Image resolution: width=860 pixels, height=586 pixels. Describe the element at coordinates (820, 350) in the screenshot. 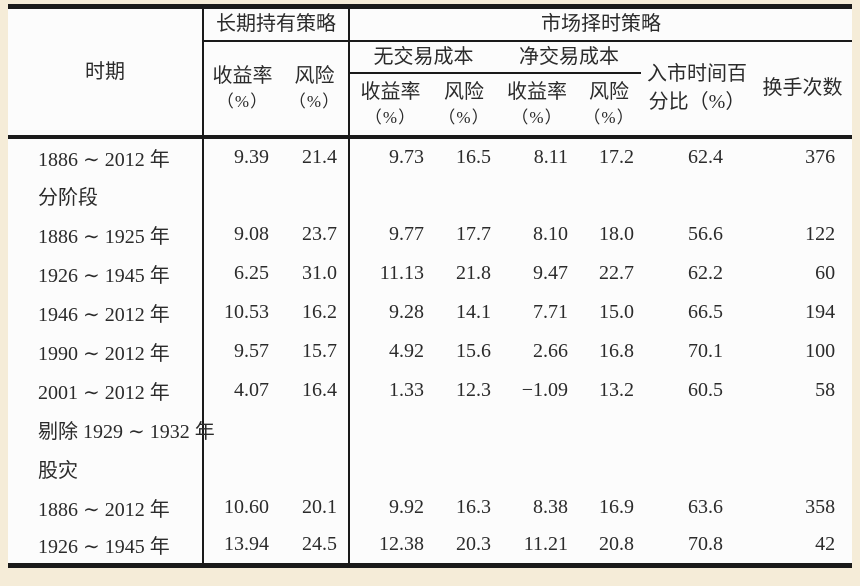

I see `value-cell: 100` at that location.